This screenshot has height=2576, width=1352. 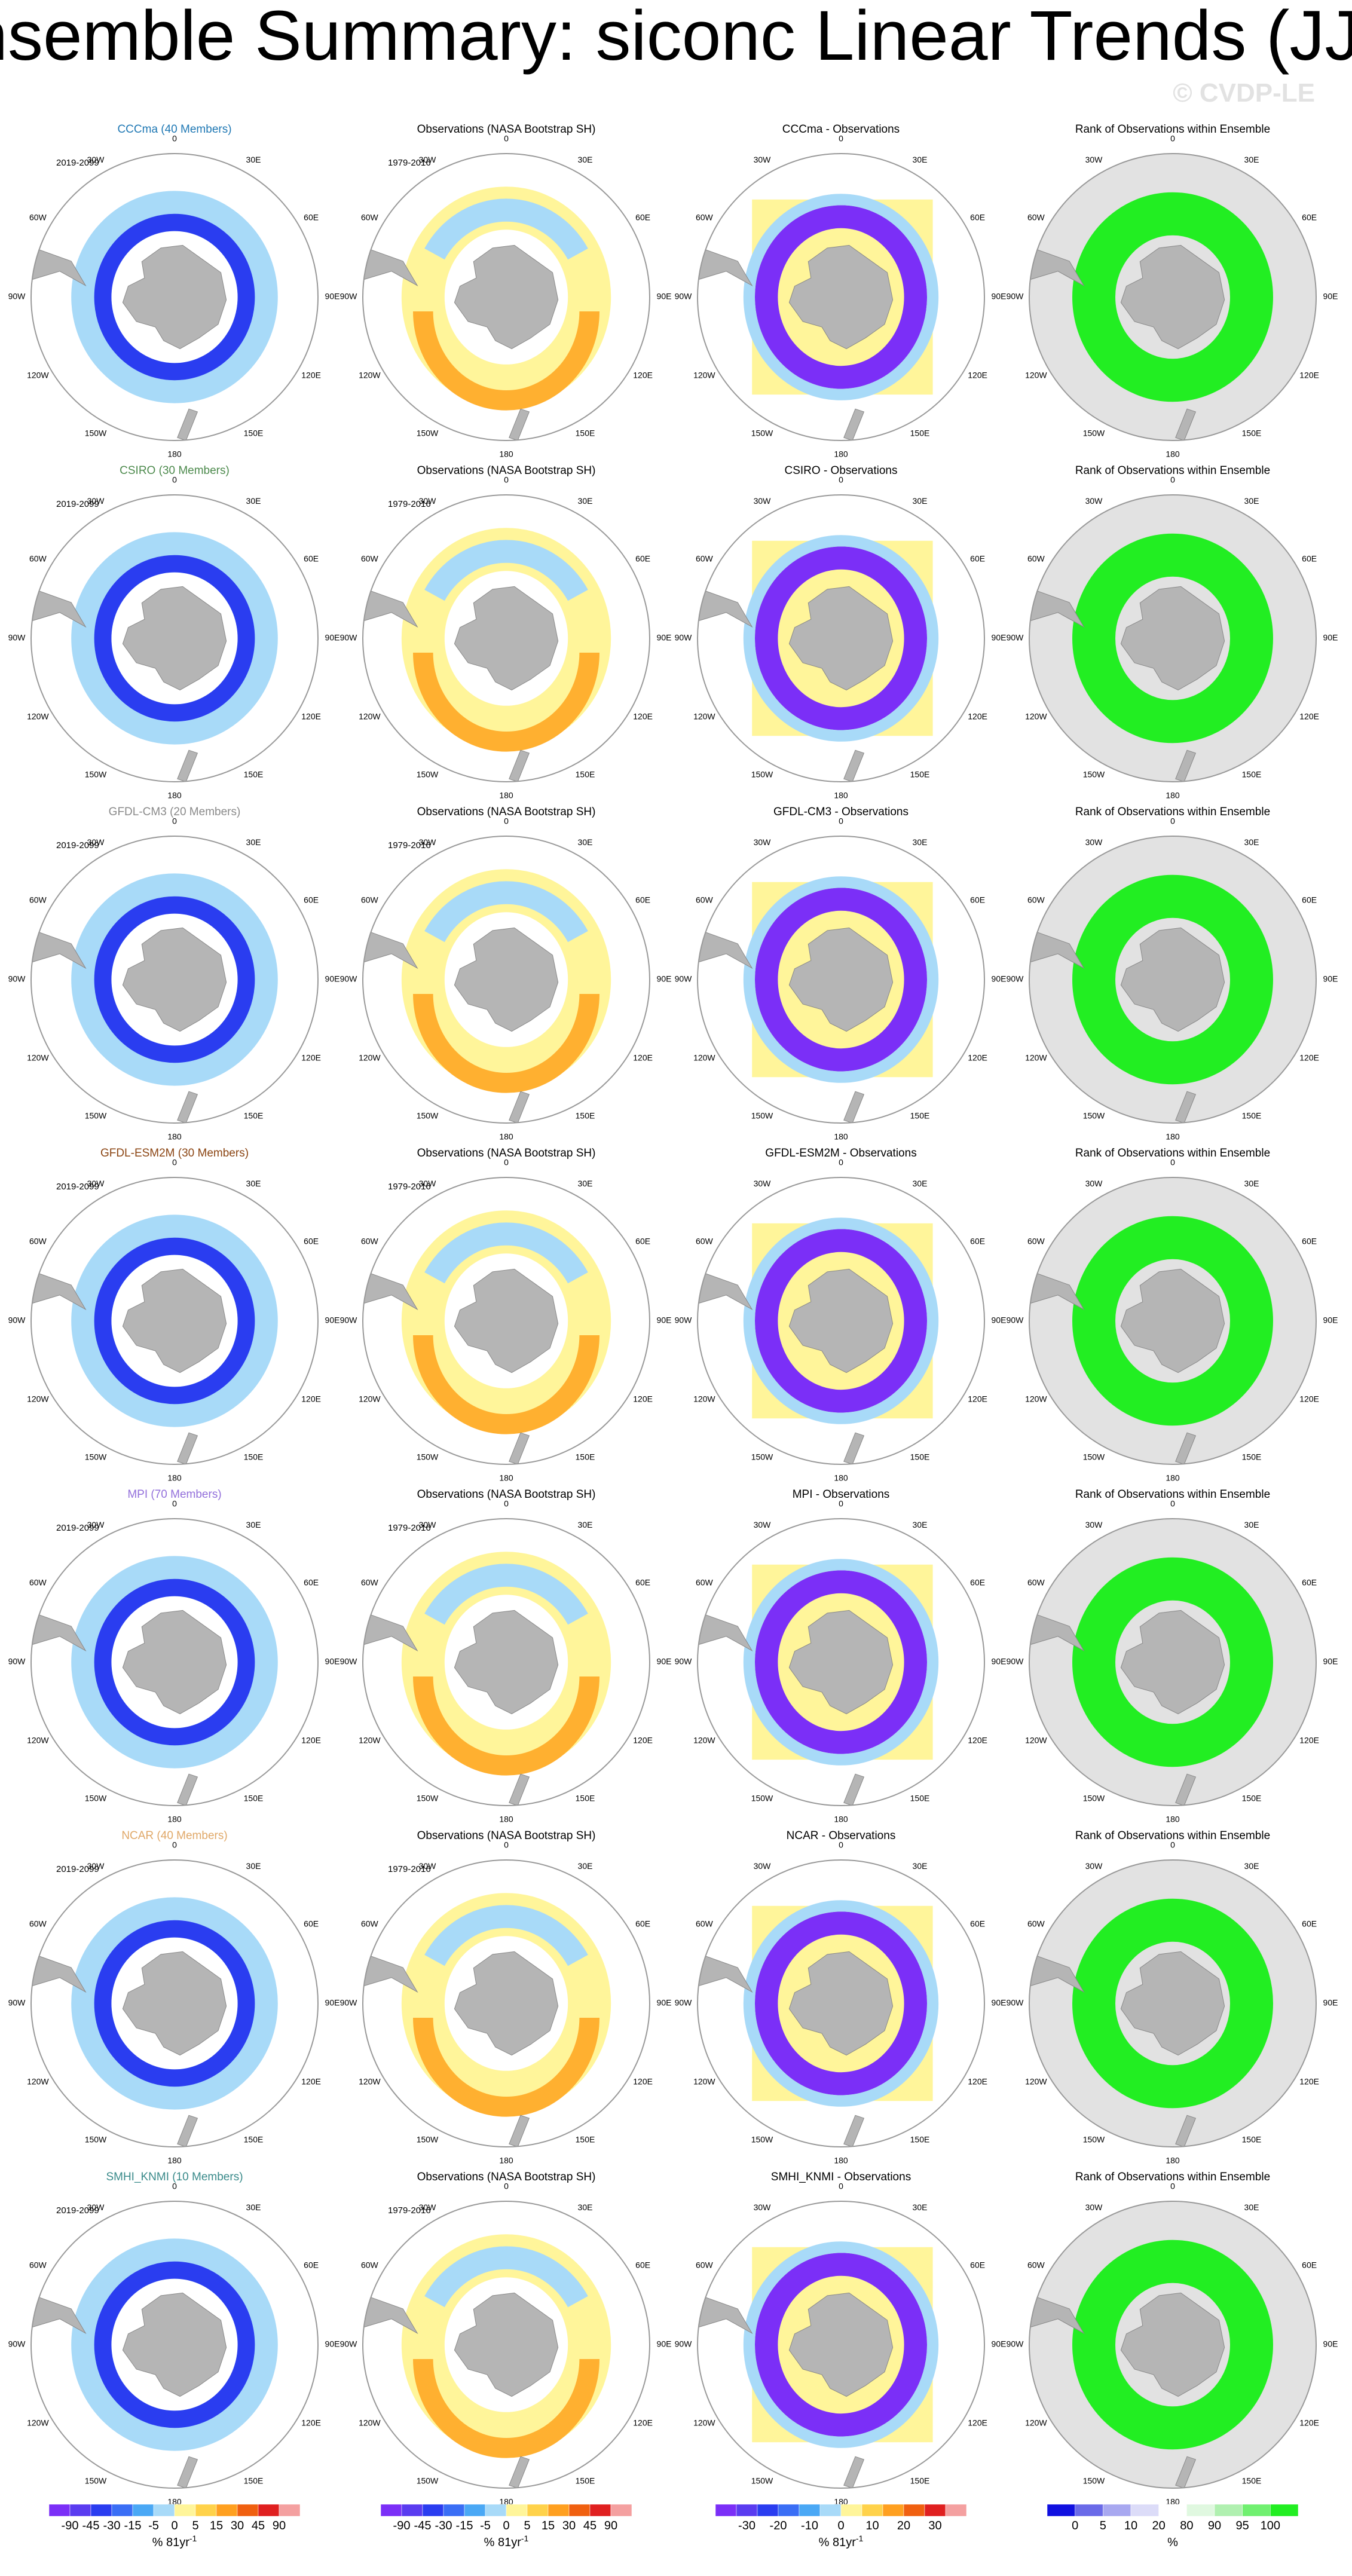 I want to click on longitude-label: 150E, so click(x=254, y=774).